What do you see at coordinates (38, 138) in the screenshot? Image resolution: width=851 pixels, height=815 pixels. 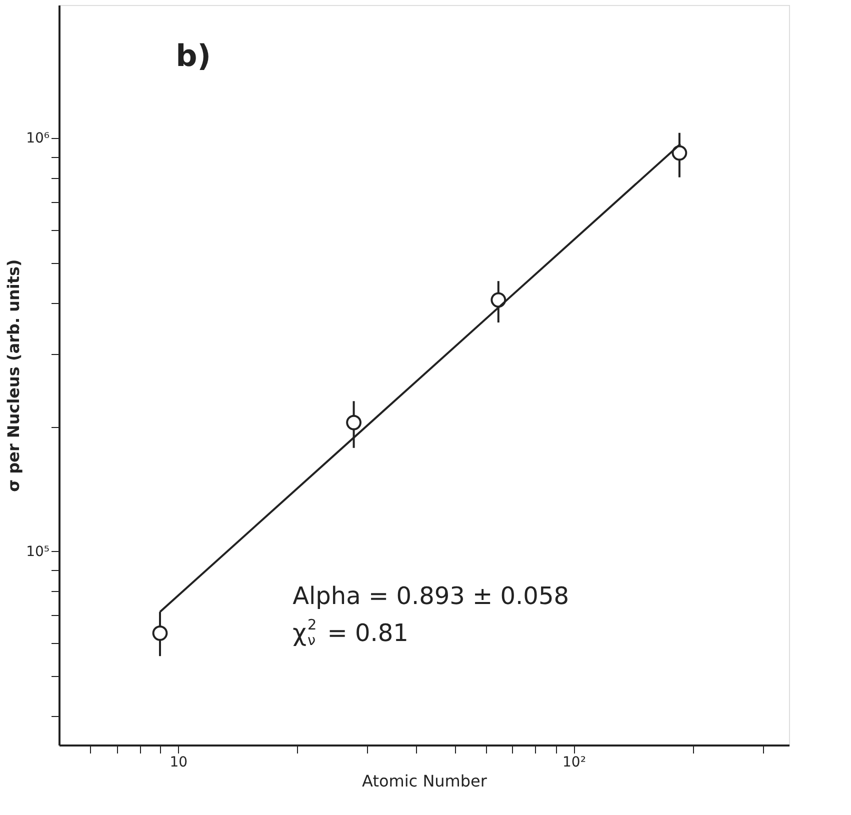 I see `y-tick-label: 10⁶` at bounding box center [38, 138].